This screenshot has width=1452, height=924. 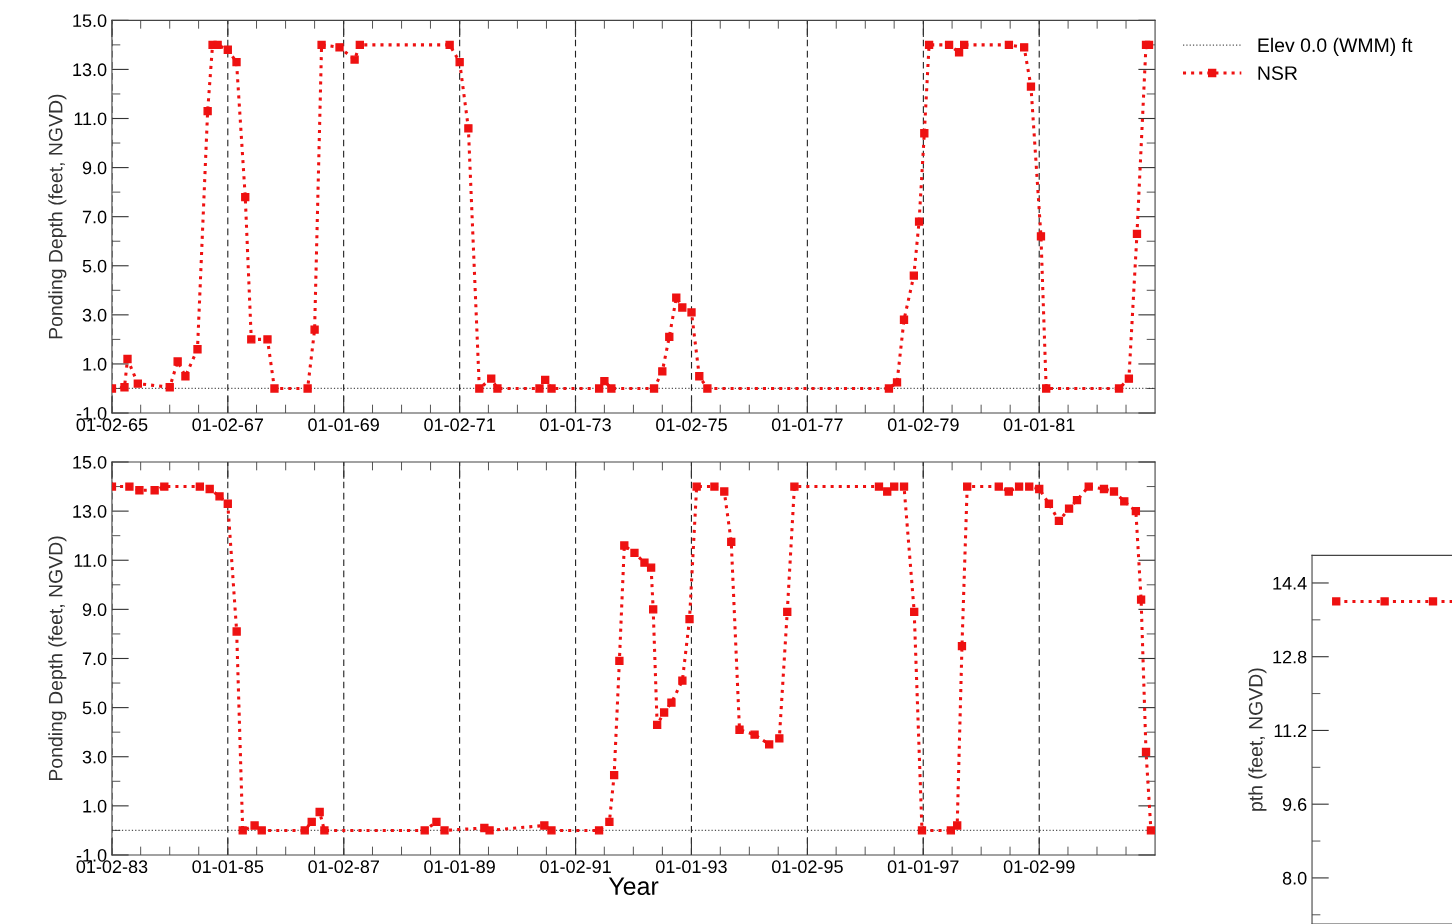 I want to click on y-tick-label: 11.2, so click(x=1290, y=730).